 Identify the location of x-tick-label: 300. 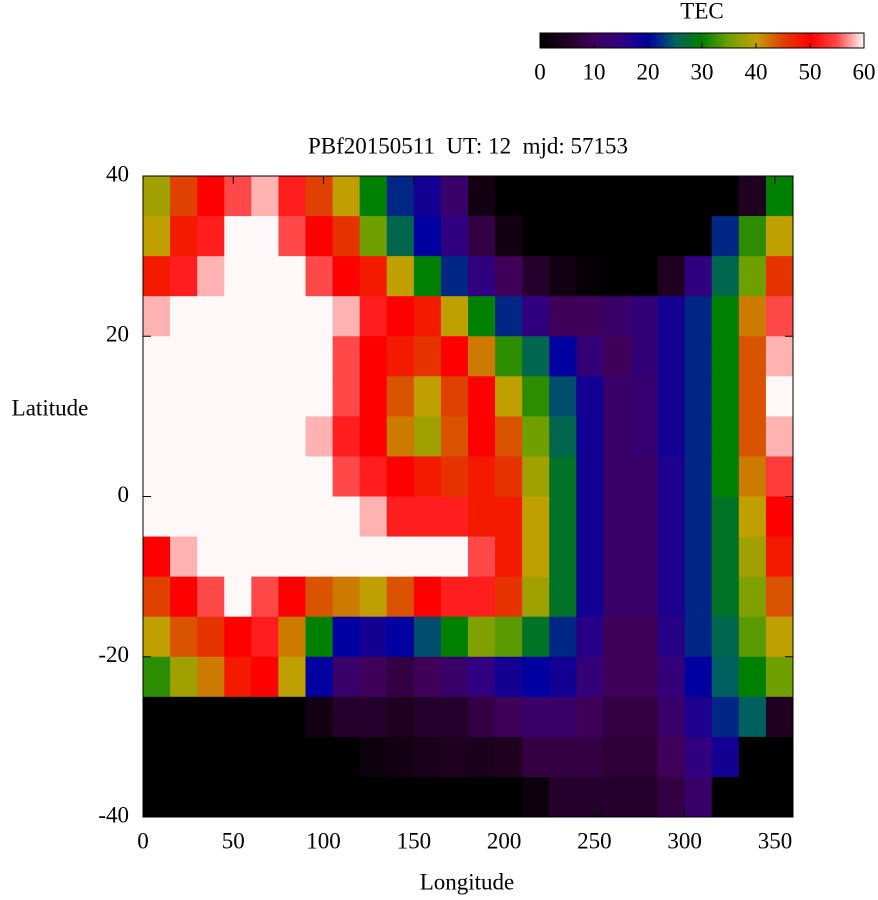
(684, 840).